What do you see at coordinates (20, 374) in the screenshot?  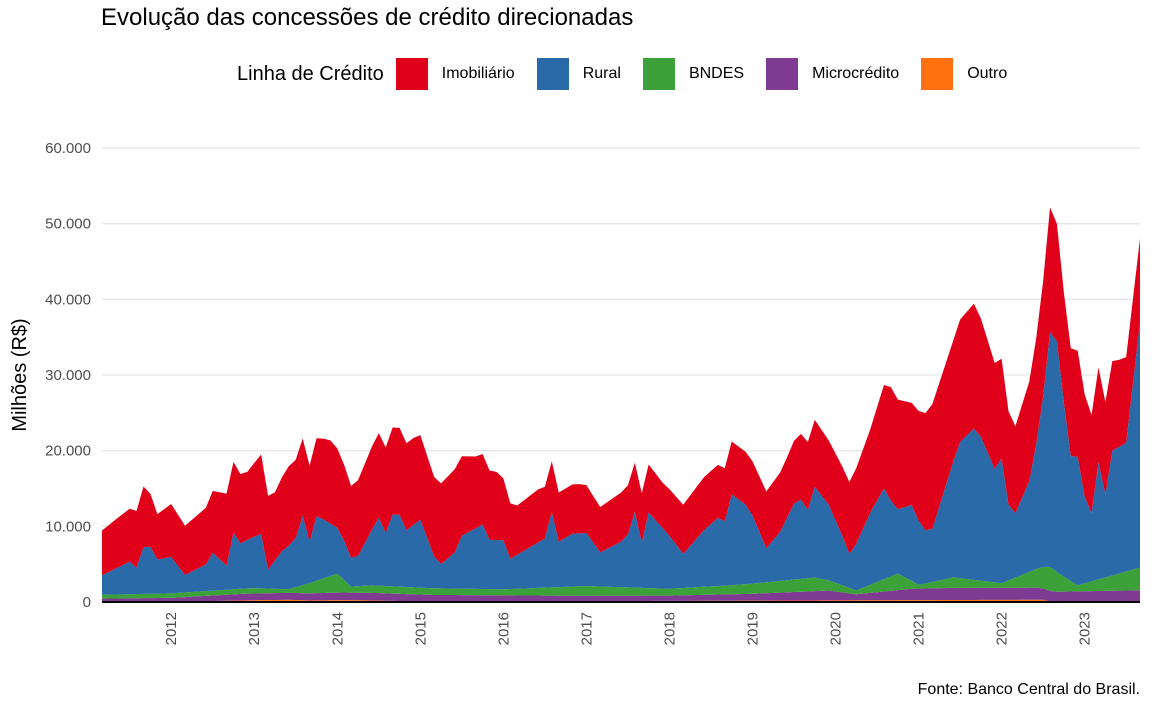 I see `y-axis-title: Milhões (R$)` at bounding box center [20, 374].